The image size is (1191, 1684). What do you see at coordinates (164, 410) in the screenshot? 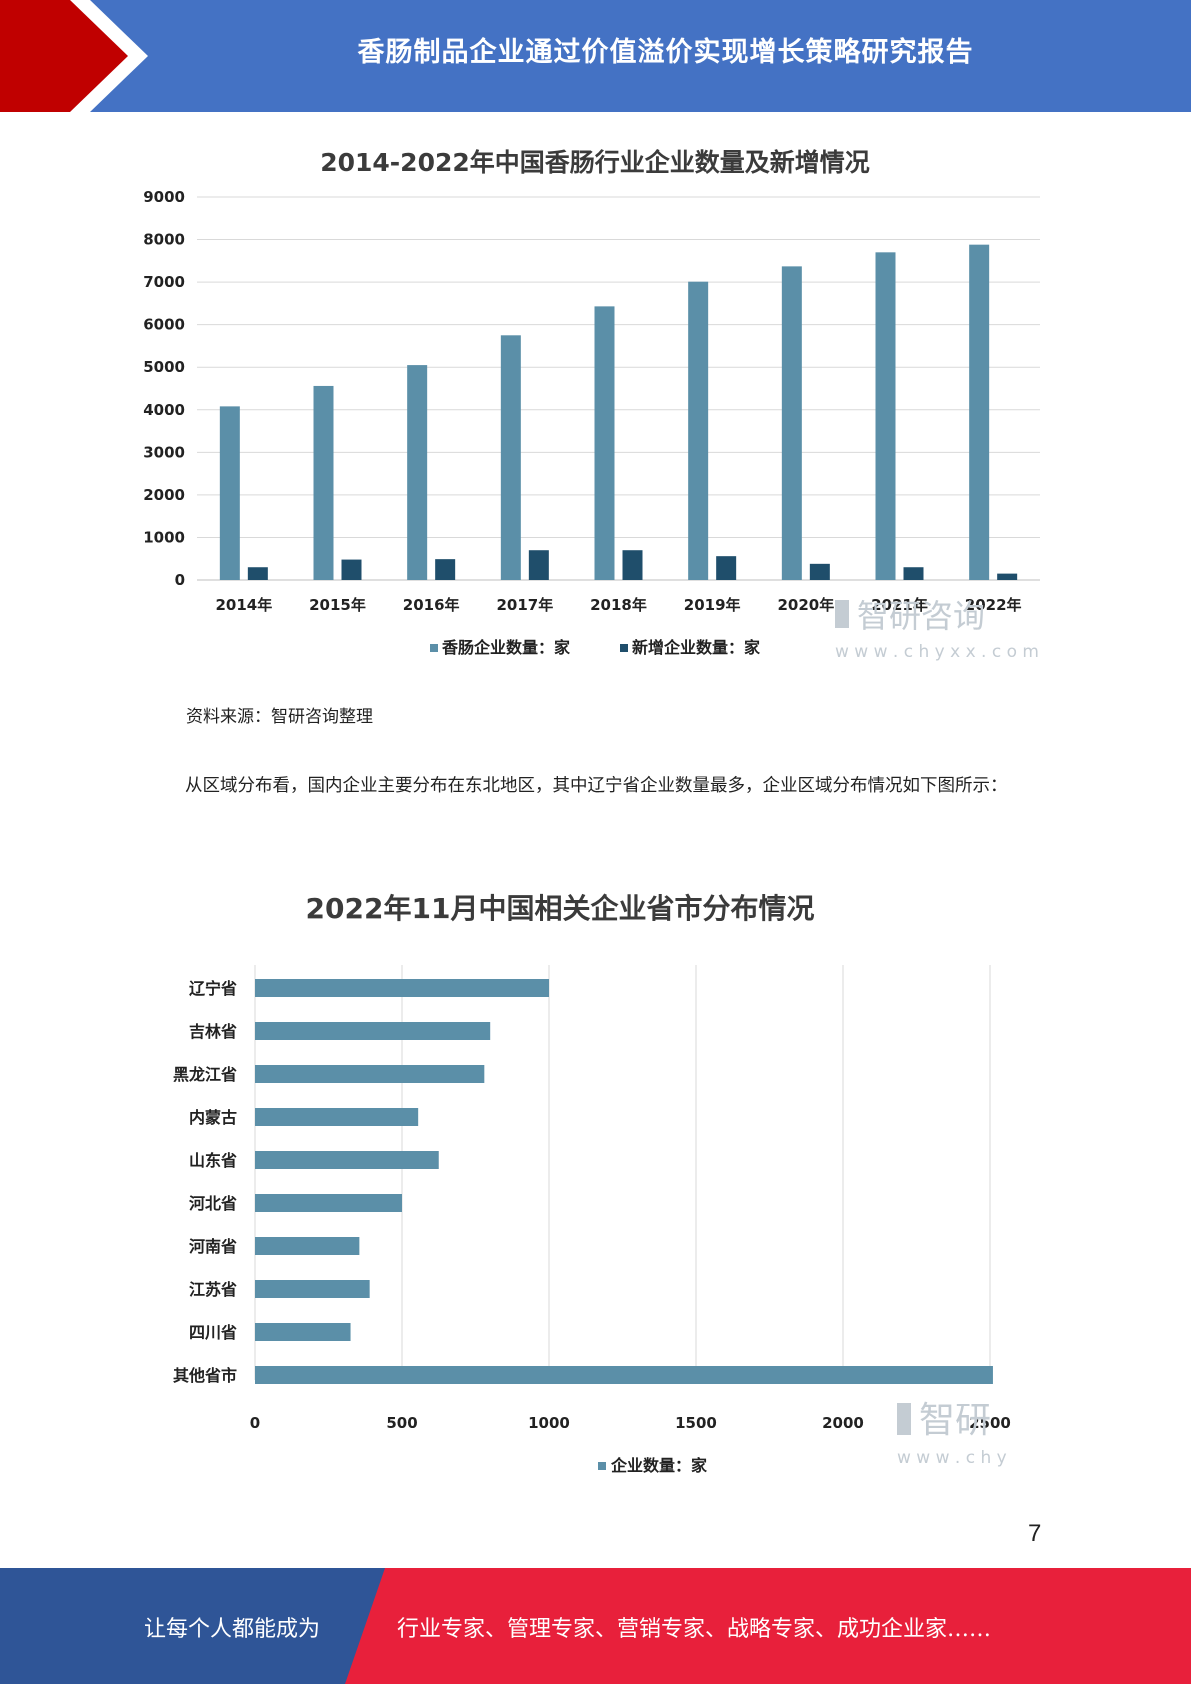
I see `y-tick-label: 4000` at bounding box center [164, 410].